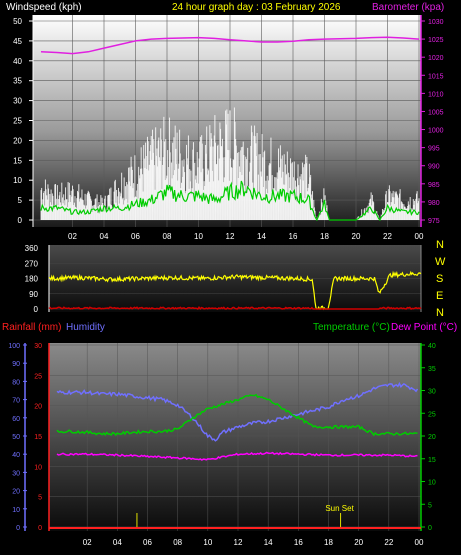  What do you see at coordinates (436, 58) in the screenshot?
I see `baro-y-tick-label: 1020` at bounding box center [436, 58].